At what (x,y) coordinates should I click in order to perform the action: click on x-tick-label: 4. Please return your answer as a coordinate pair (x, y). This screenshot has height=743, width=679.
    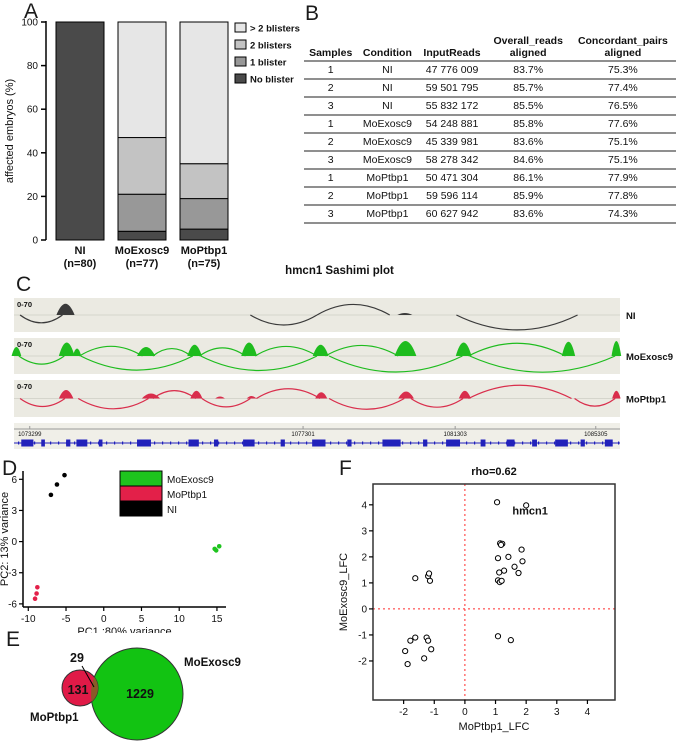
    Looking at the image, I should click on (588, 712).